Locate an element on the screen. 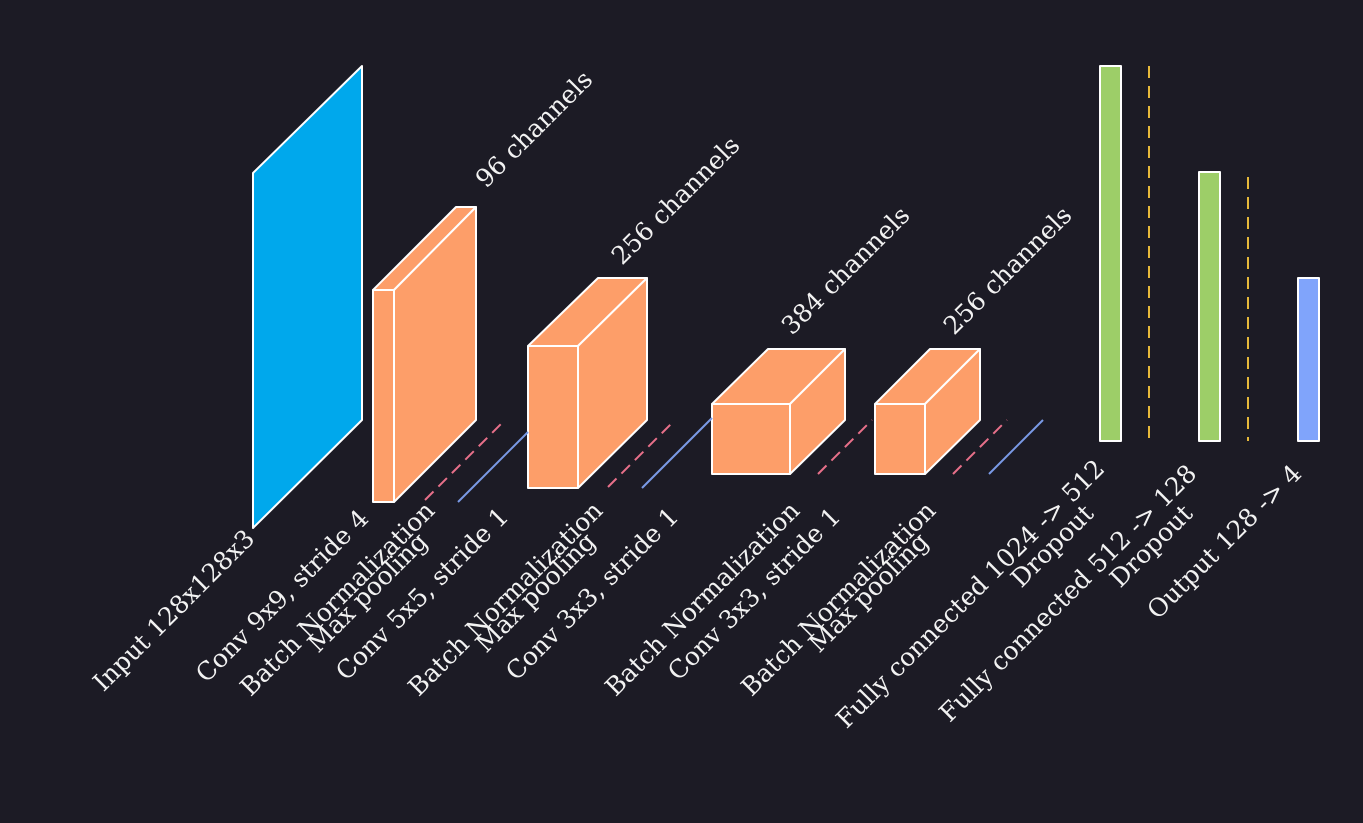  pool4-line is located at coordinates (1016, 447).